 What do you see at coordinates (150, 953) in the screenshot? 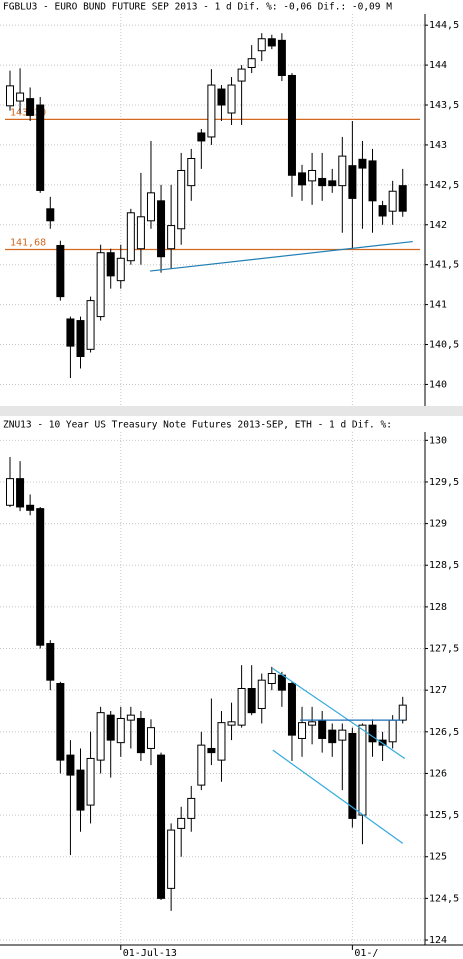
I see `x-tick-label: 01-Jul-13` at bounding box center [150, 953].